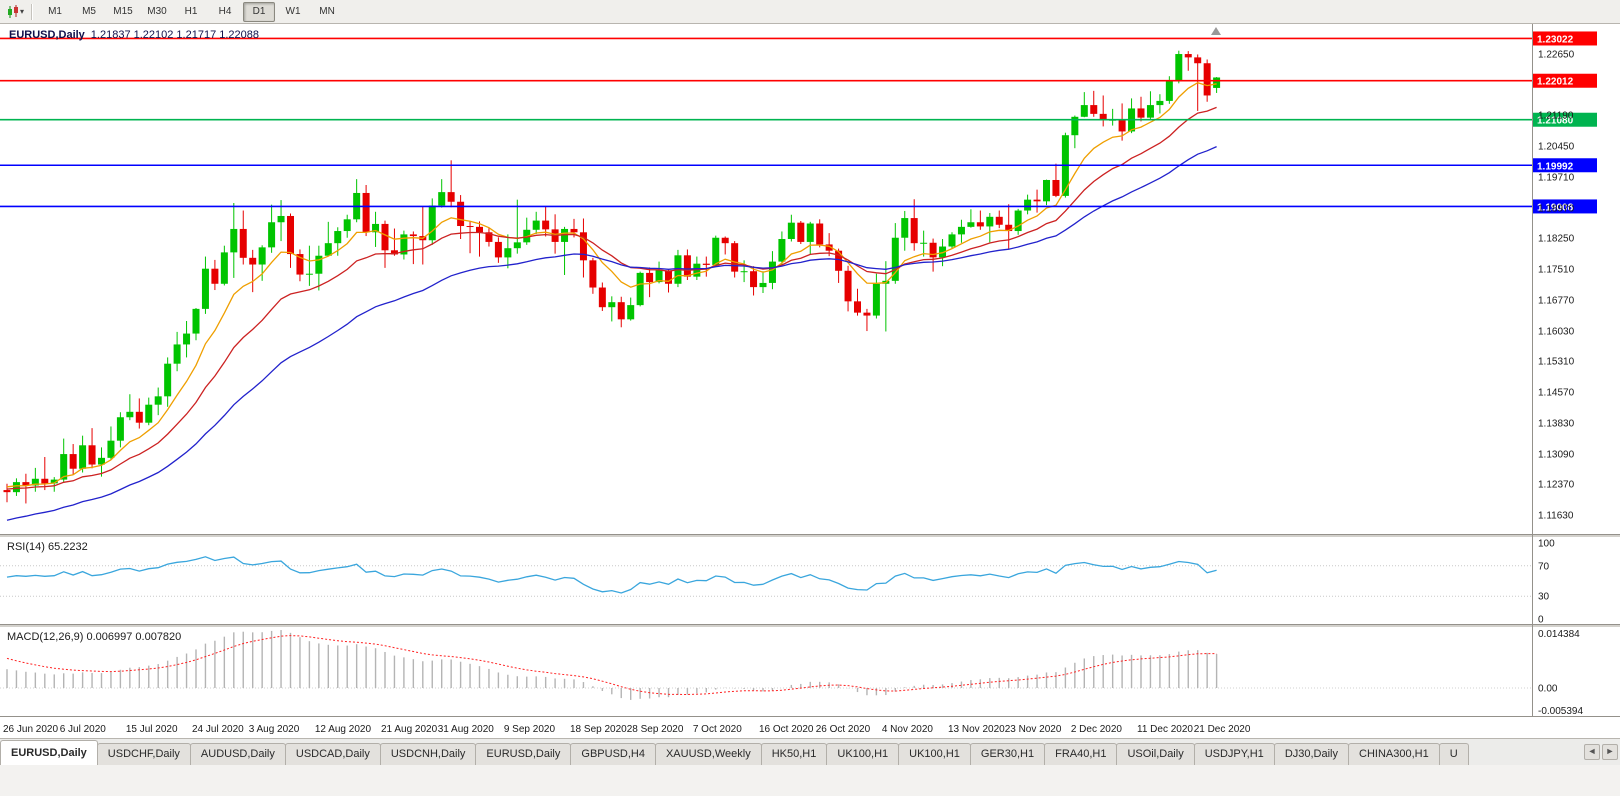 The image size is (1620, 796). Describe the element at coordinates (1610, 752) in the screenshot. I see `tab-scroll-right-icon: ►` at that location.